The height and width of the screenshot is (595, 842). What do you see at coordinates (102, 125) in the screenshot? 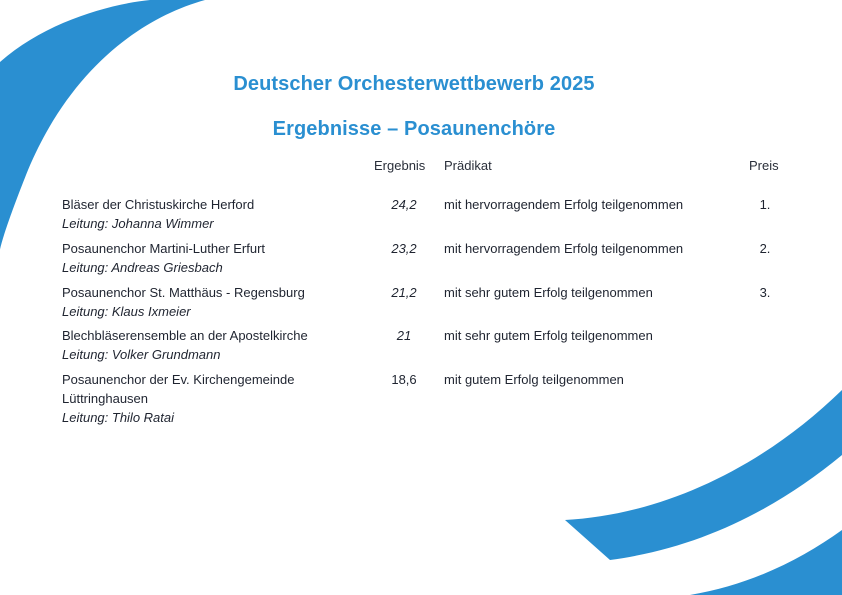
I see `top-left-swoosh` at bounding box center [102, 125].